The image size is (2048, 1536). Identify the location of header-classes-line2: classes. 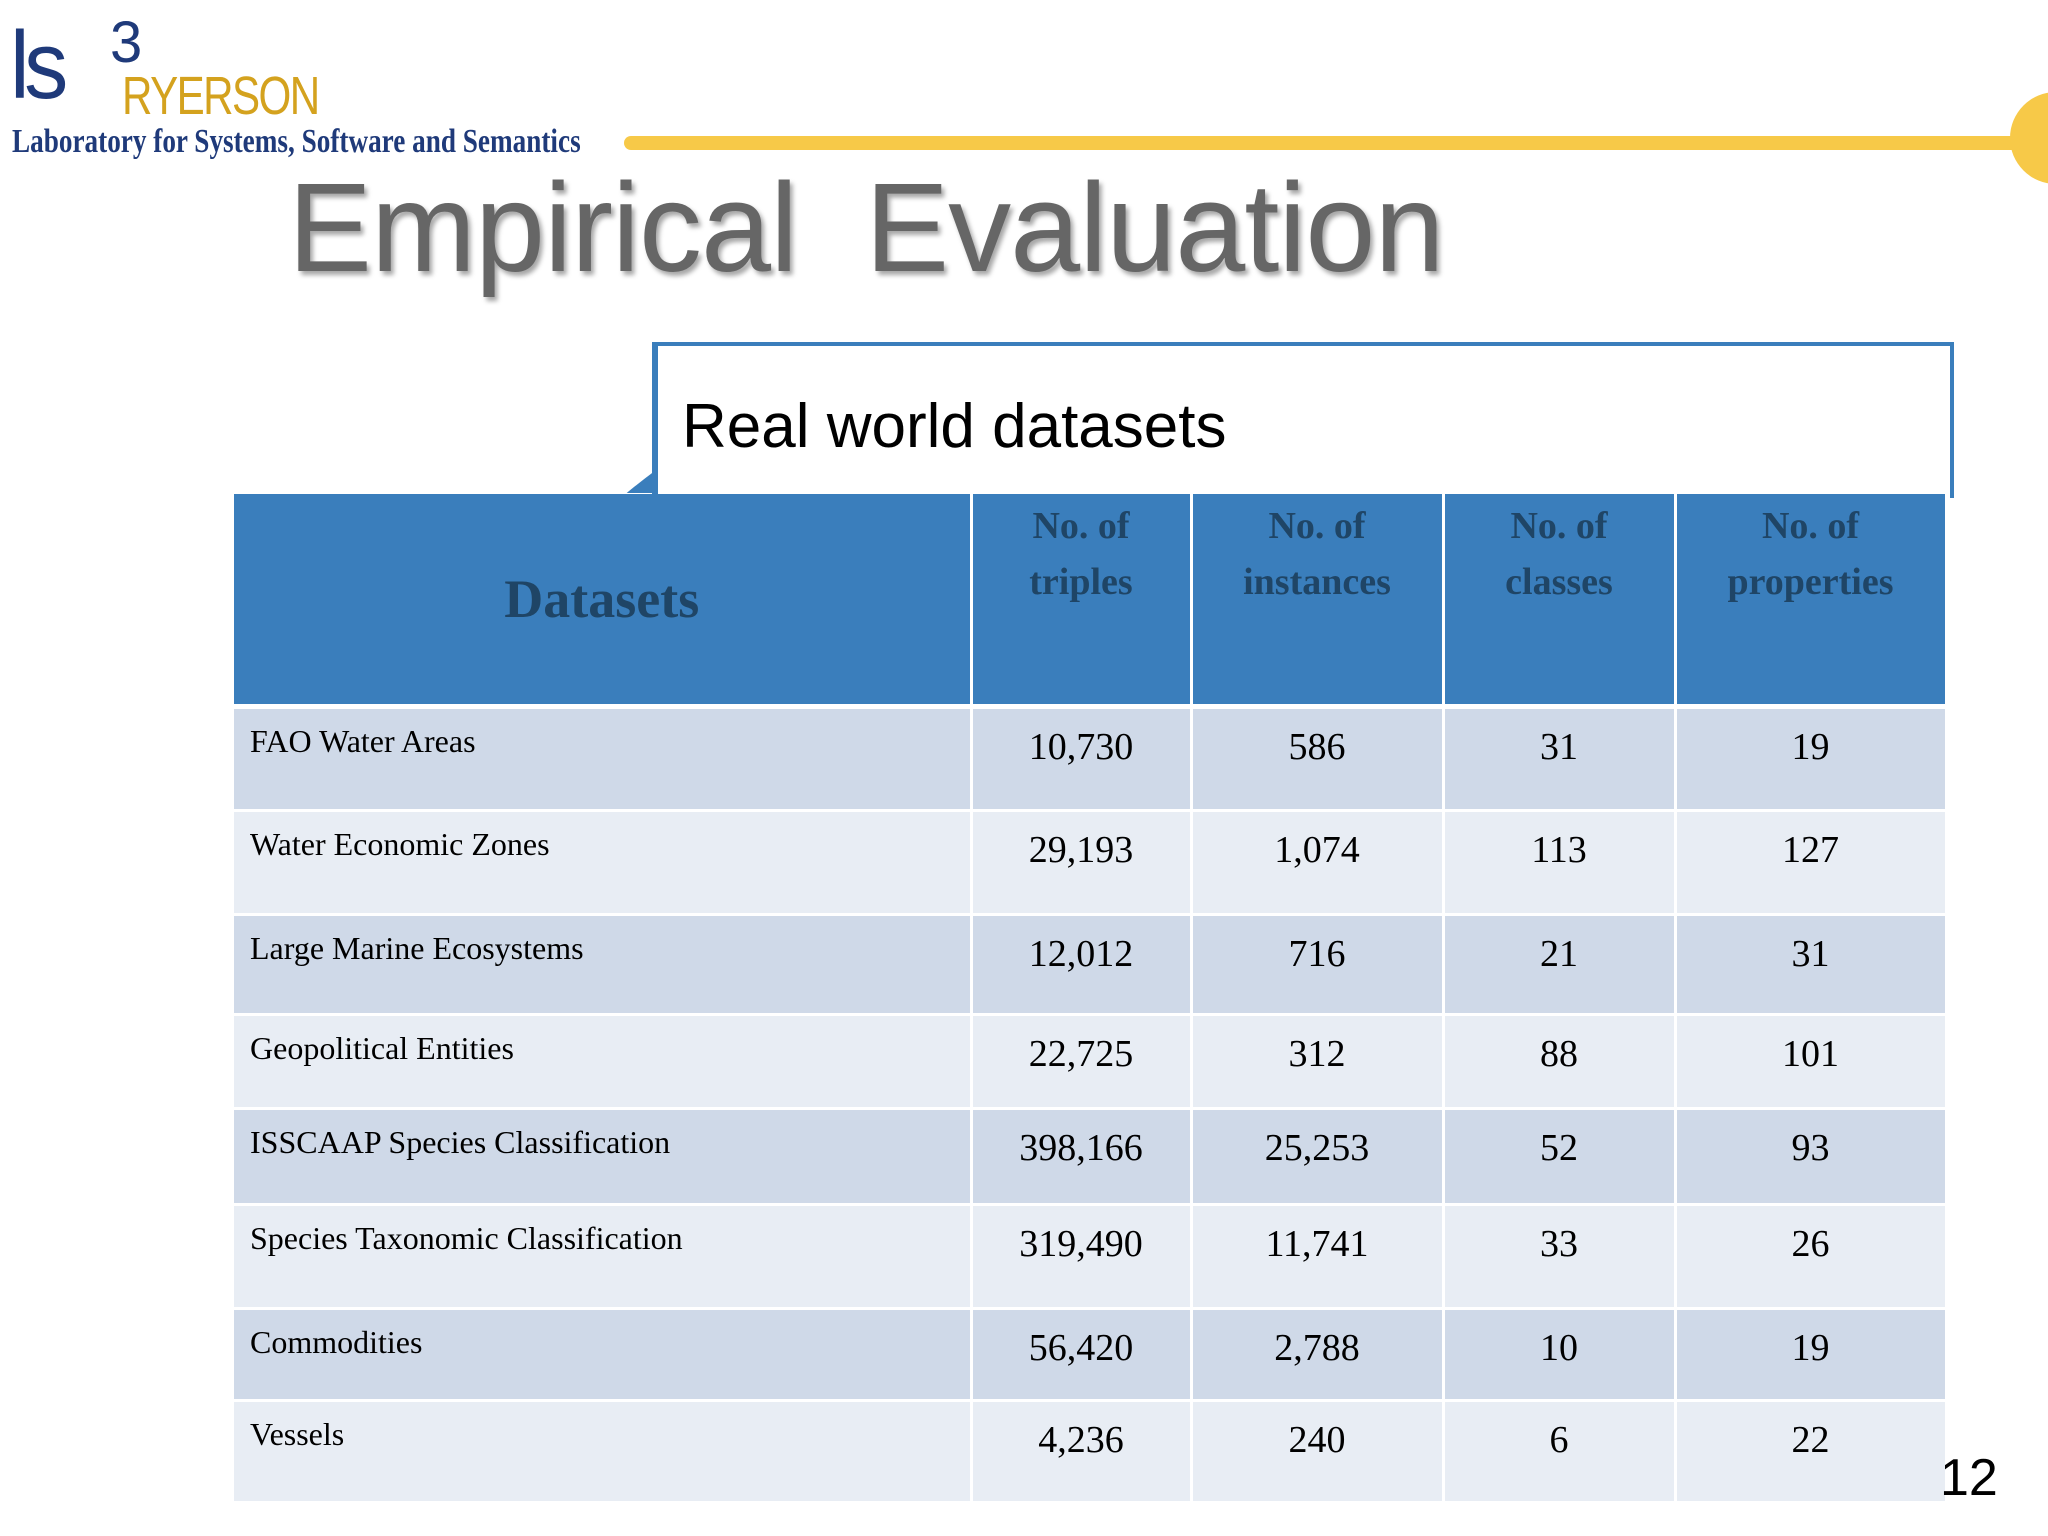
(1559, 582).